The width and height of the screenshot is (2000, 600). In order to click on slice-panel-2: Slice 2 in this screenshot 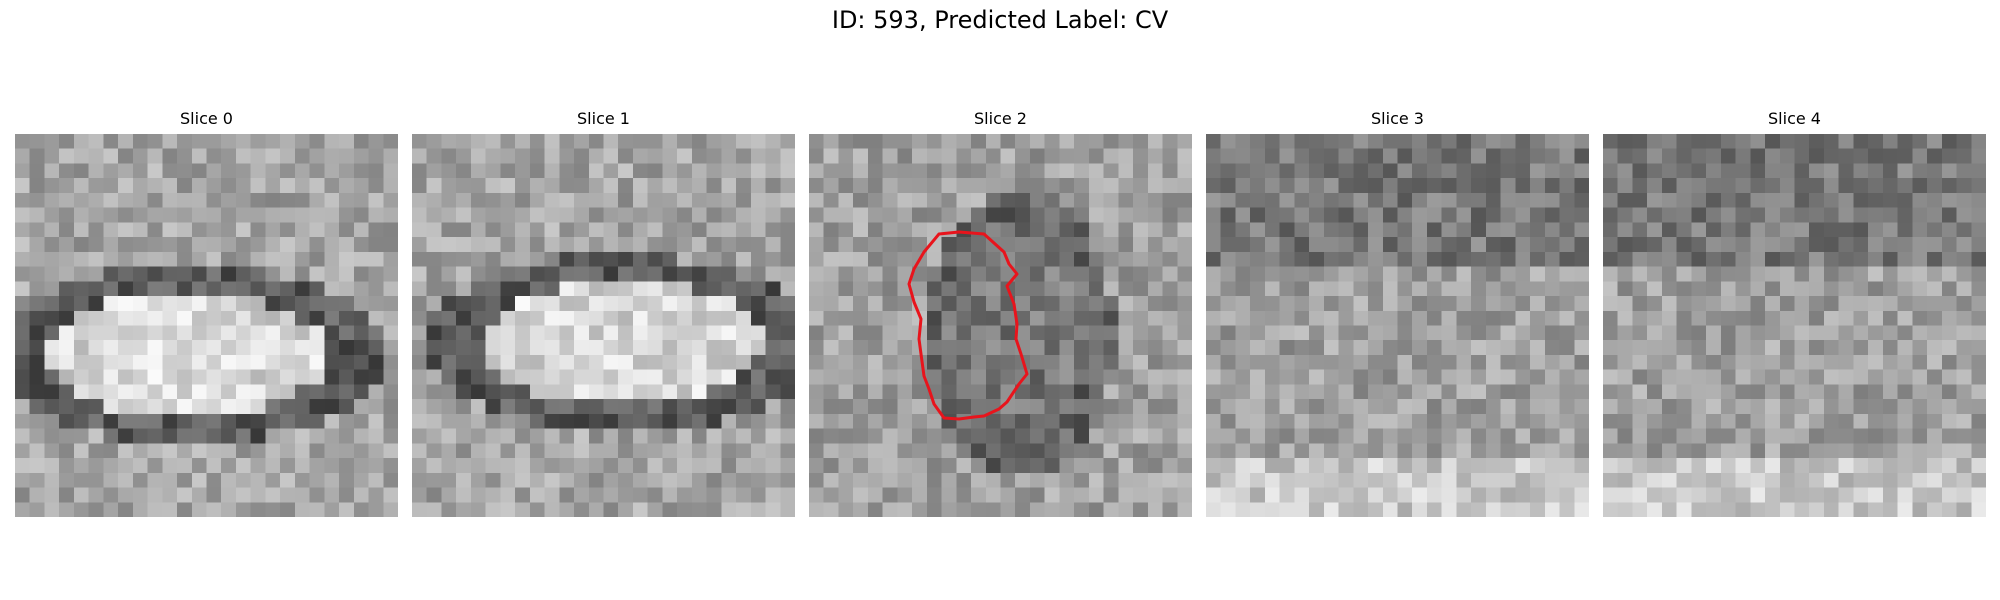, I will do `click(1000, 312)`.